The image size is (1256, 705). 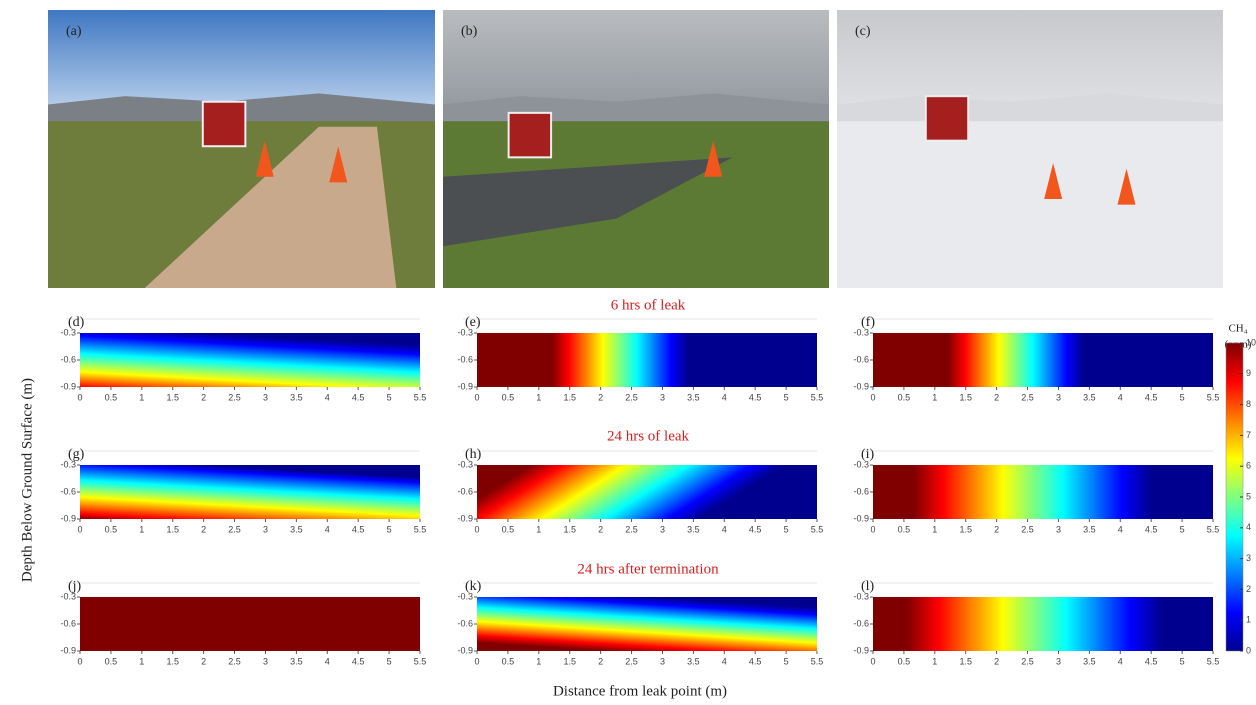 I want to click on panel-label: (h), so click(x=473, y=454).